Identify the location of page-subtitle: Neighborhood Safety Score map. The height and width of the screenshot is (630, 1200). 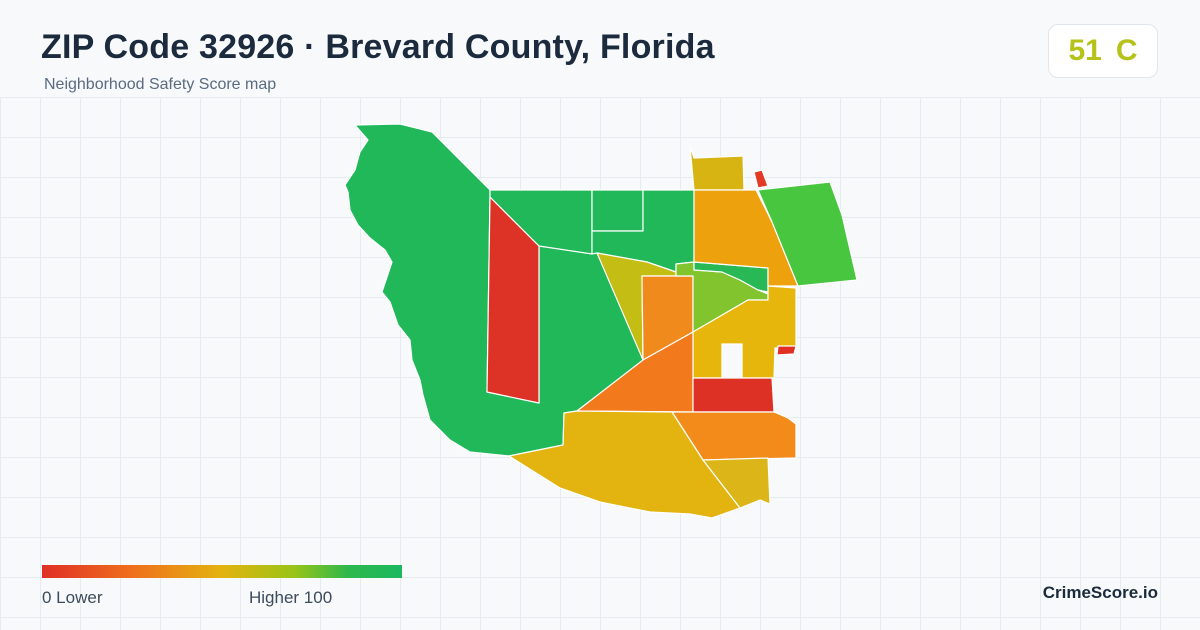
(160, 84).